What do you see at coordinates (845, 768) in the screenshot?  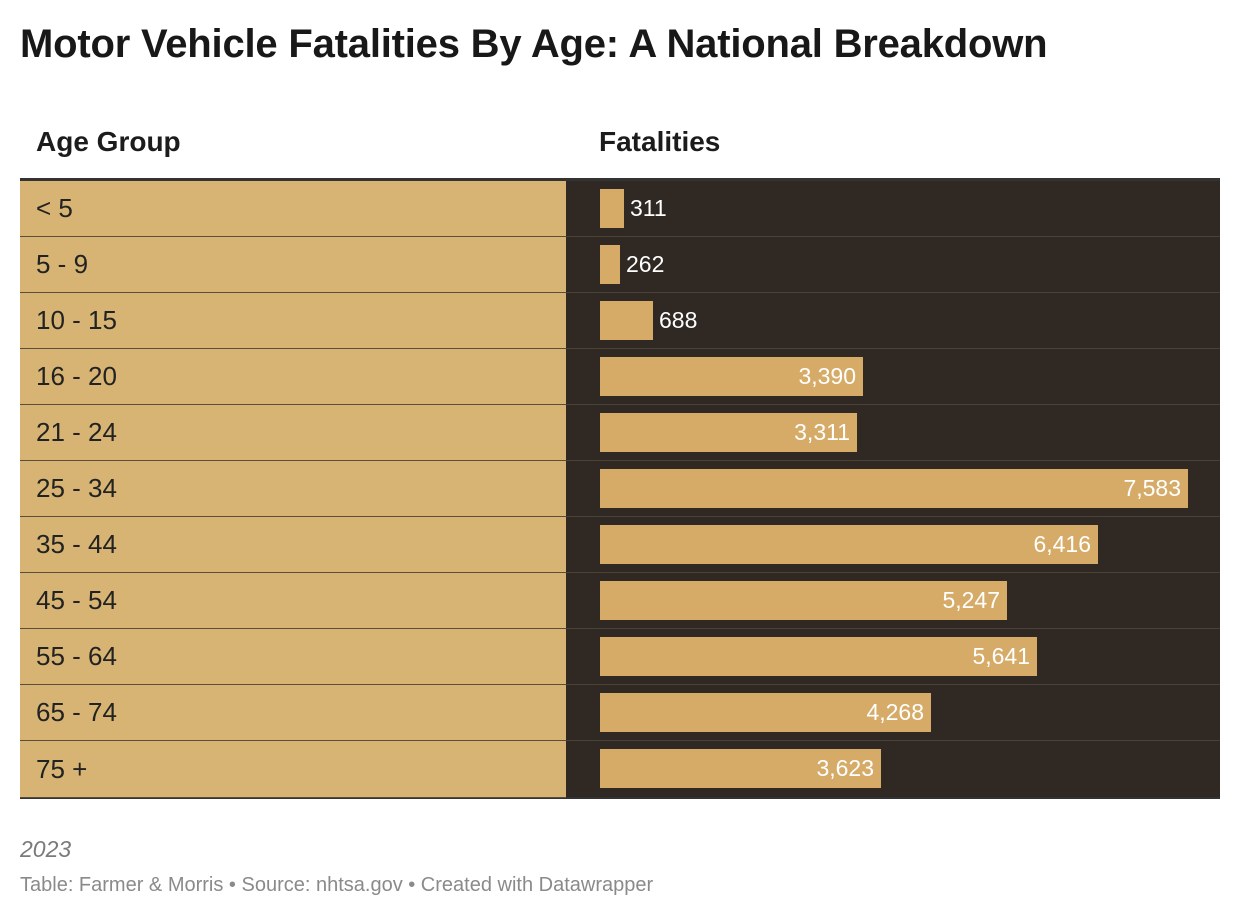 I see `fatalities-value-label: 3,623` at bounding box center [845, 768].